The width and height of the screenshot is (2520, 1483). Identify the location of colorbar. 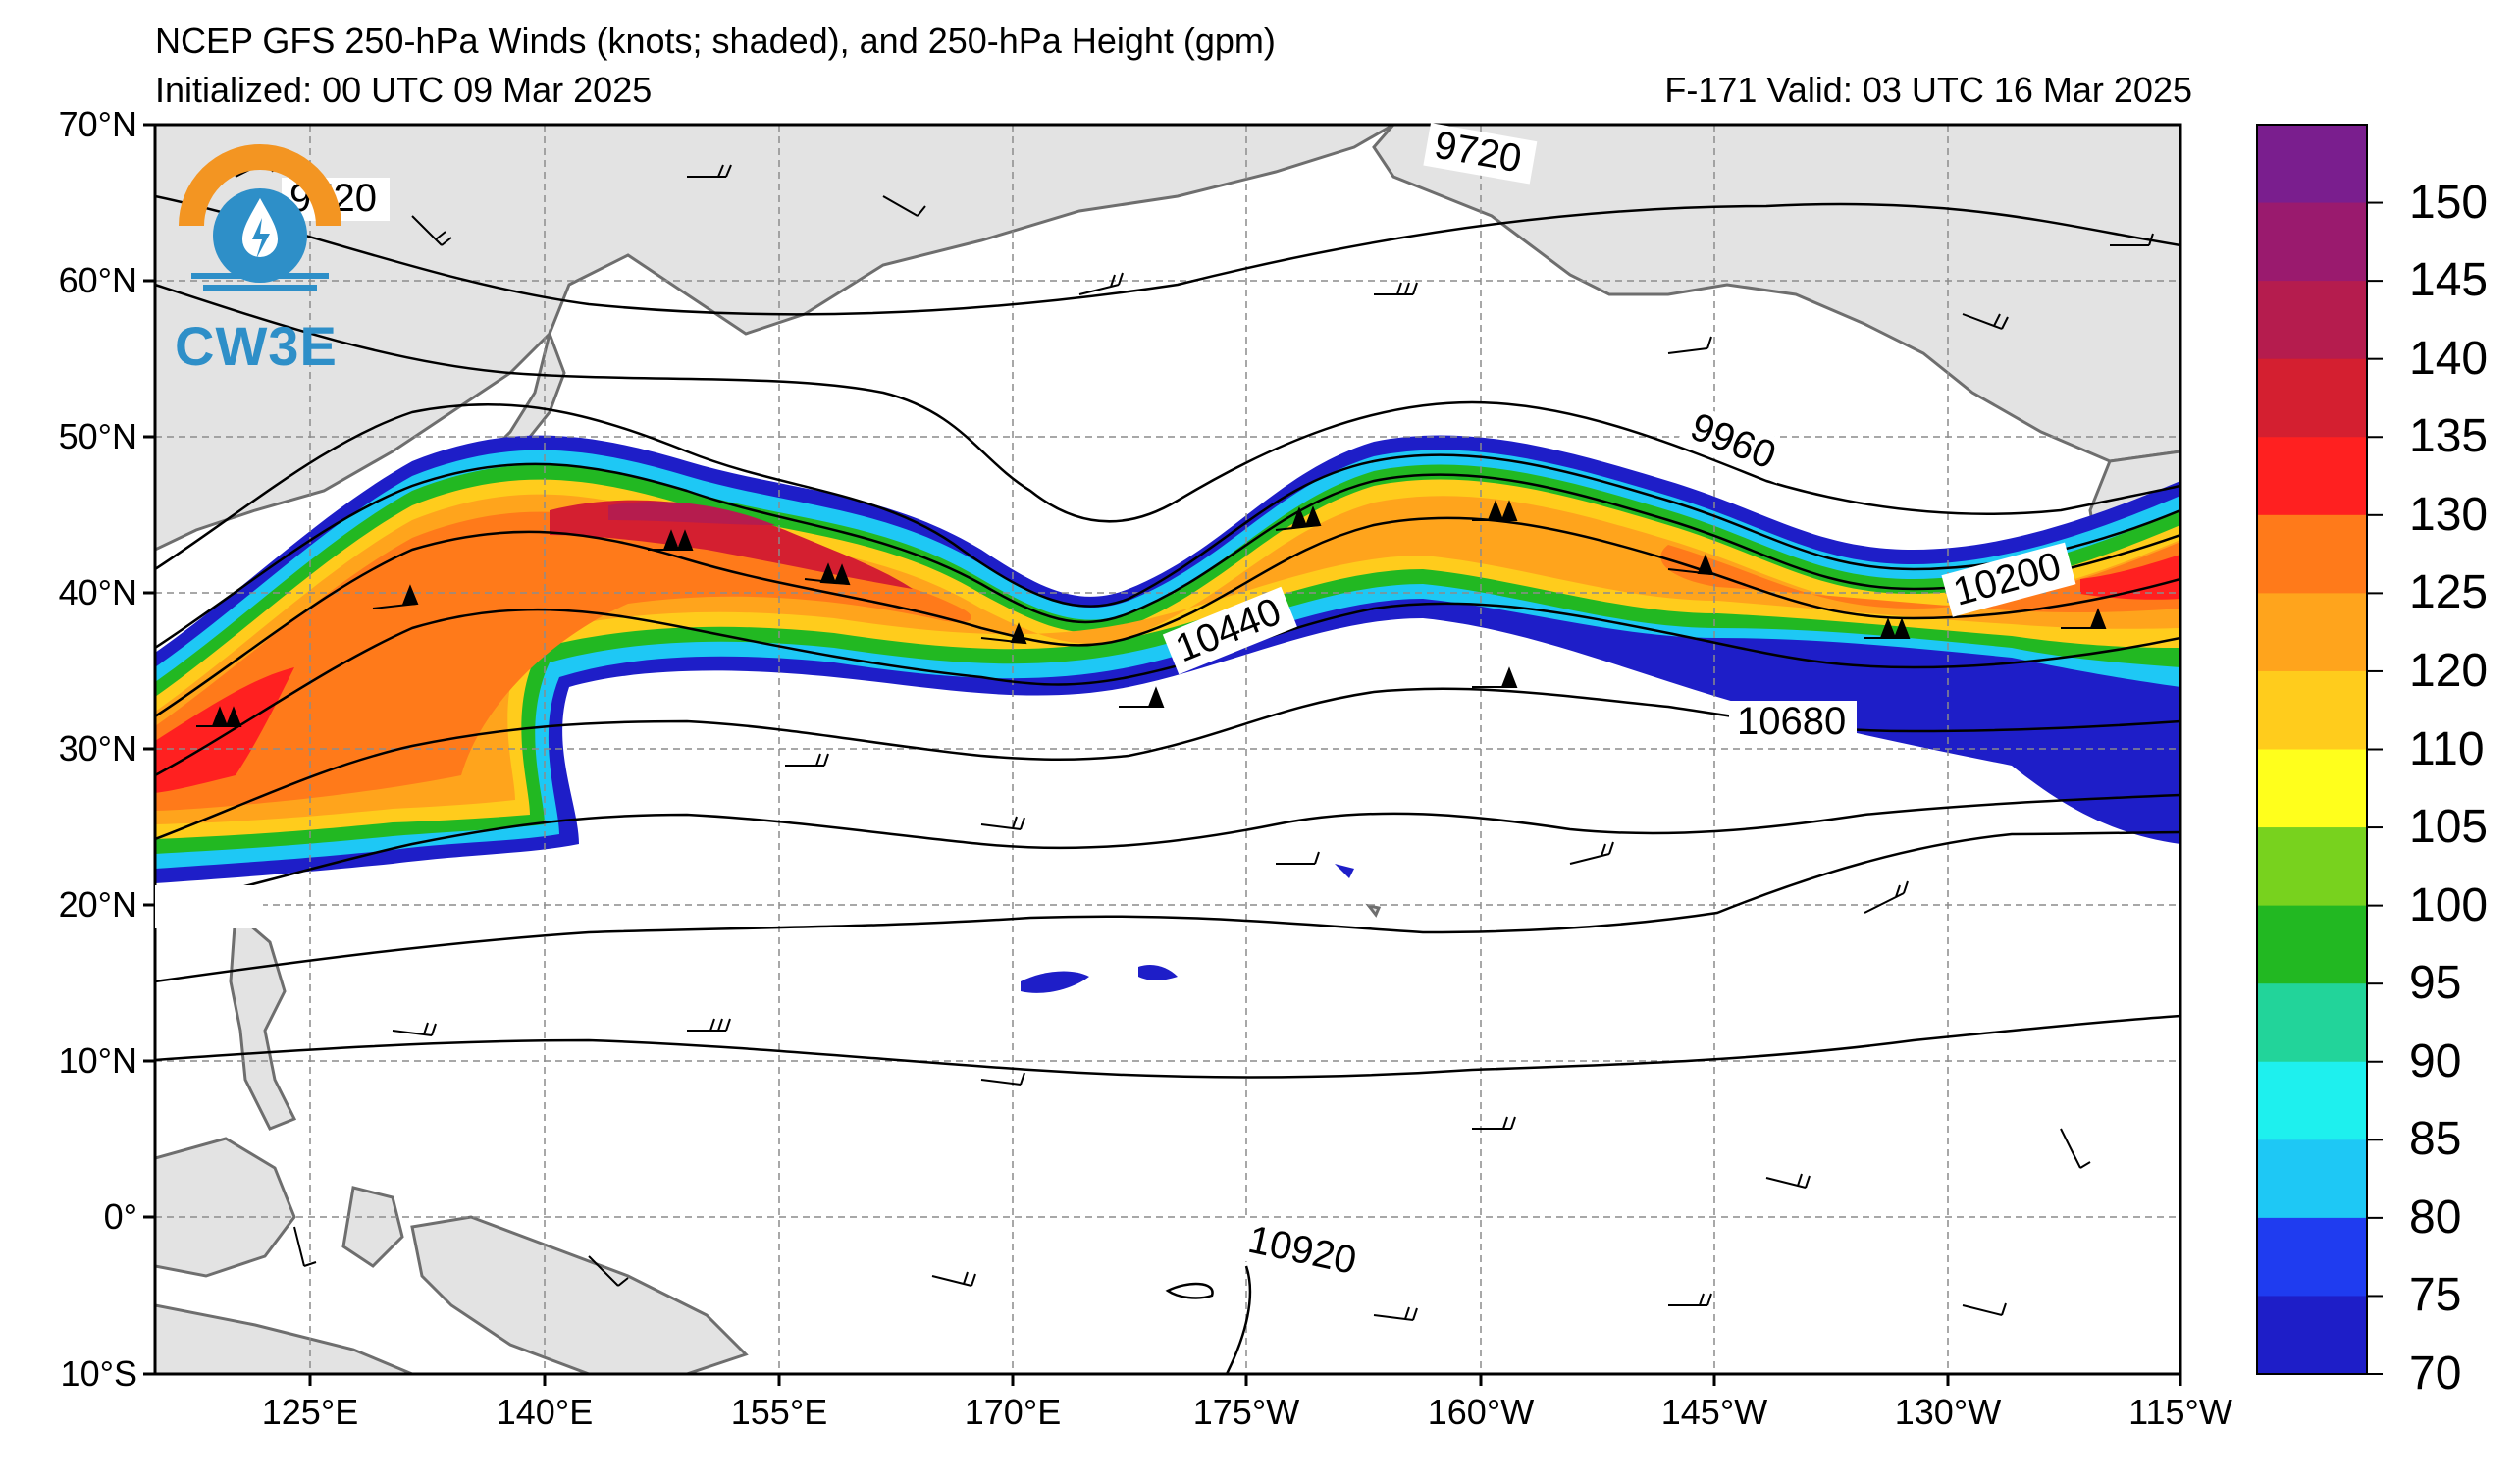
(2319, 750).